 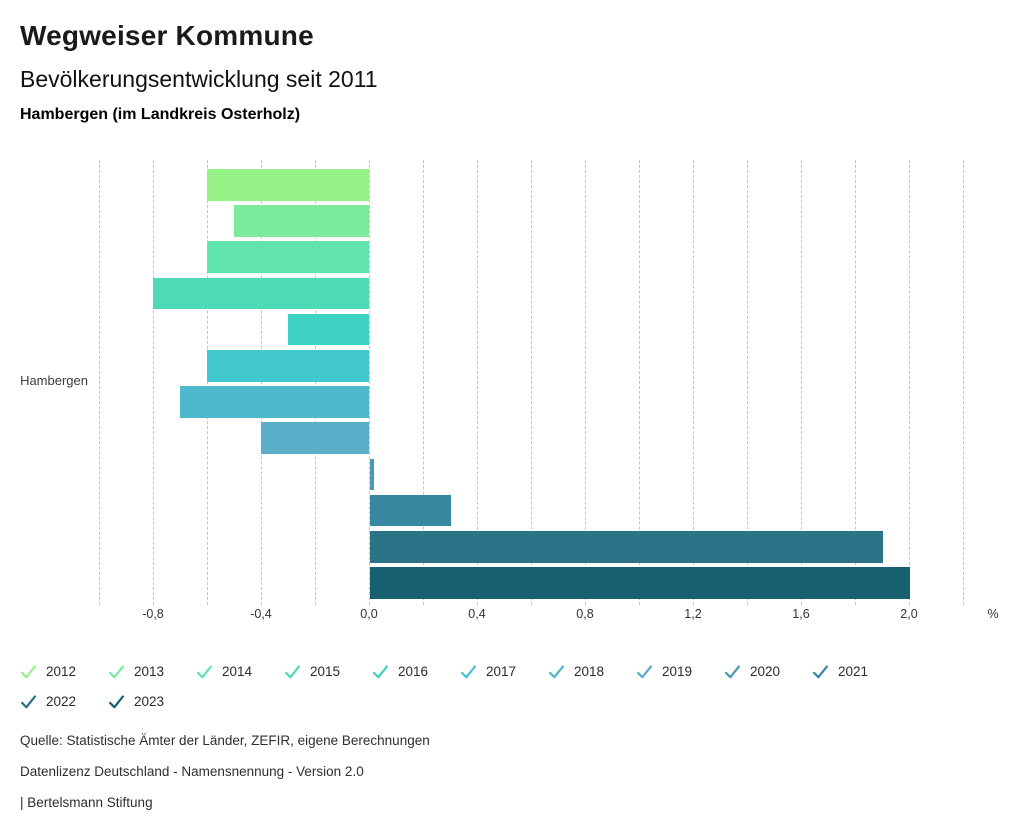 What do you see at coordinates (54, 380) in the screenshot?
I see `y-axis-category-label: Hambergen` at bounding box center [54, 380].